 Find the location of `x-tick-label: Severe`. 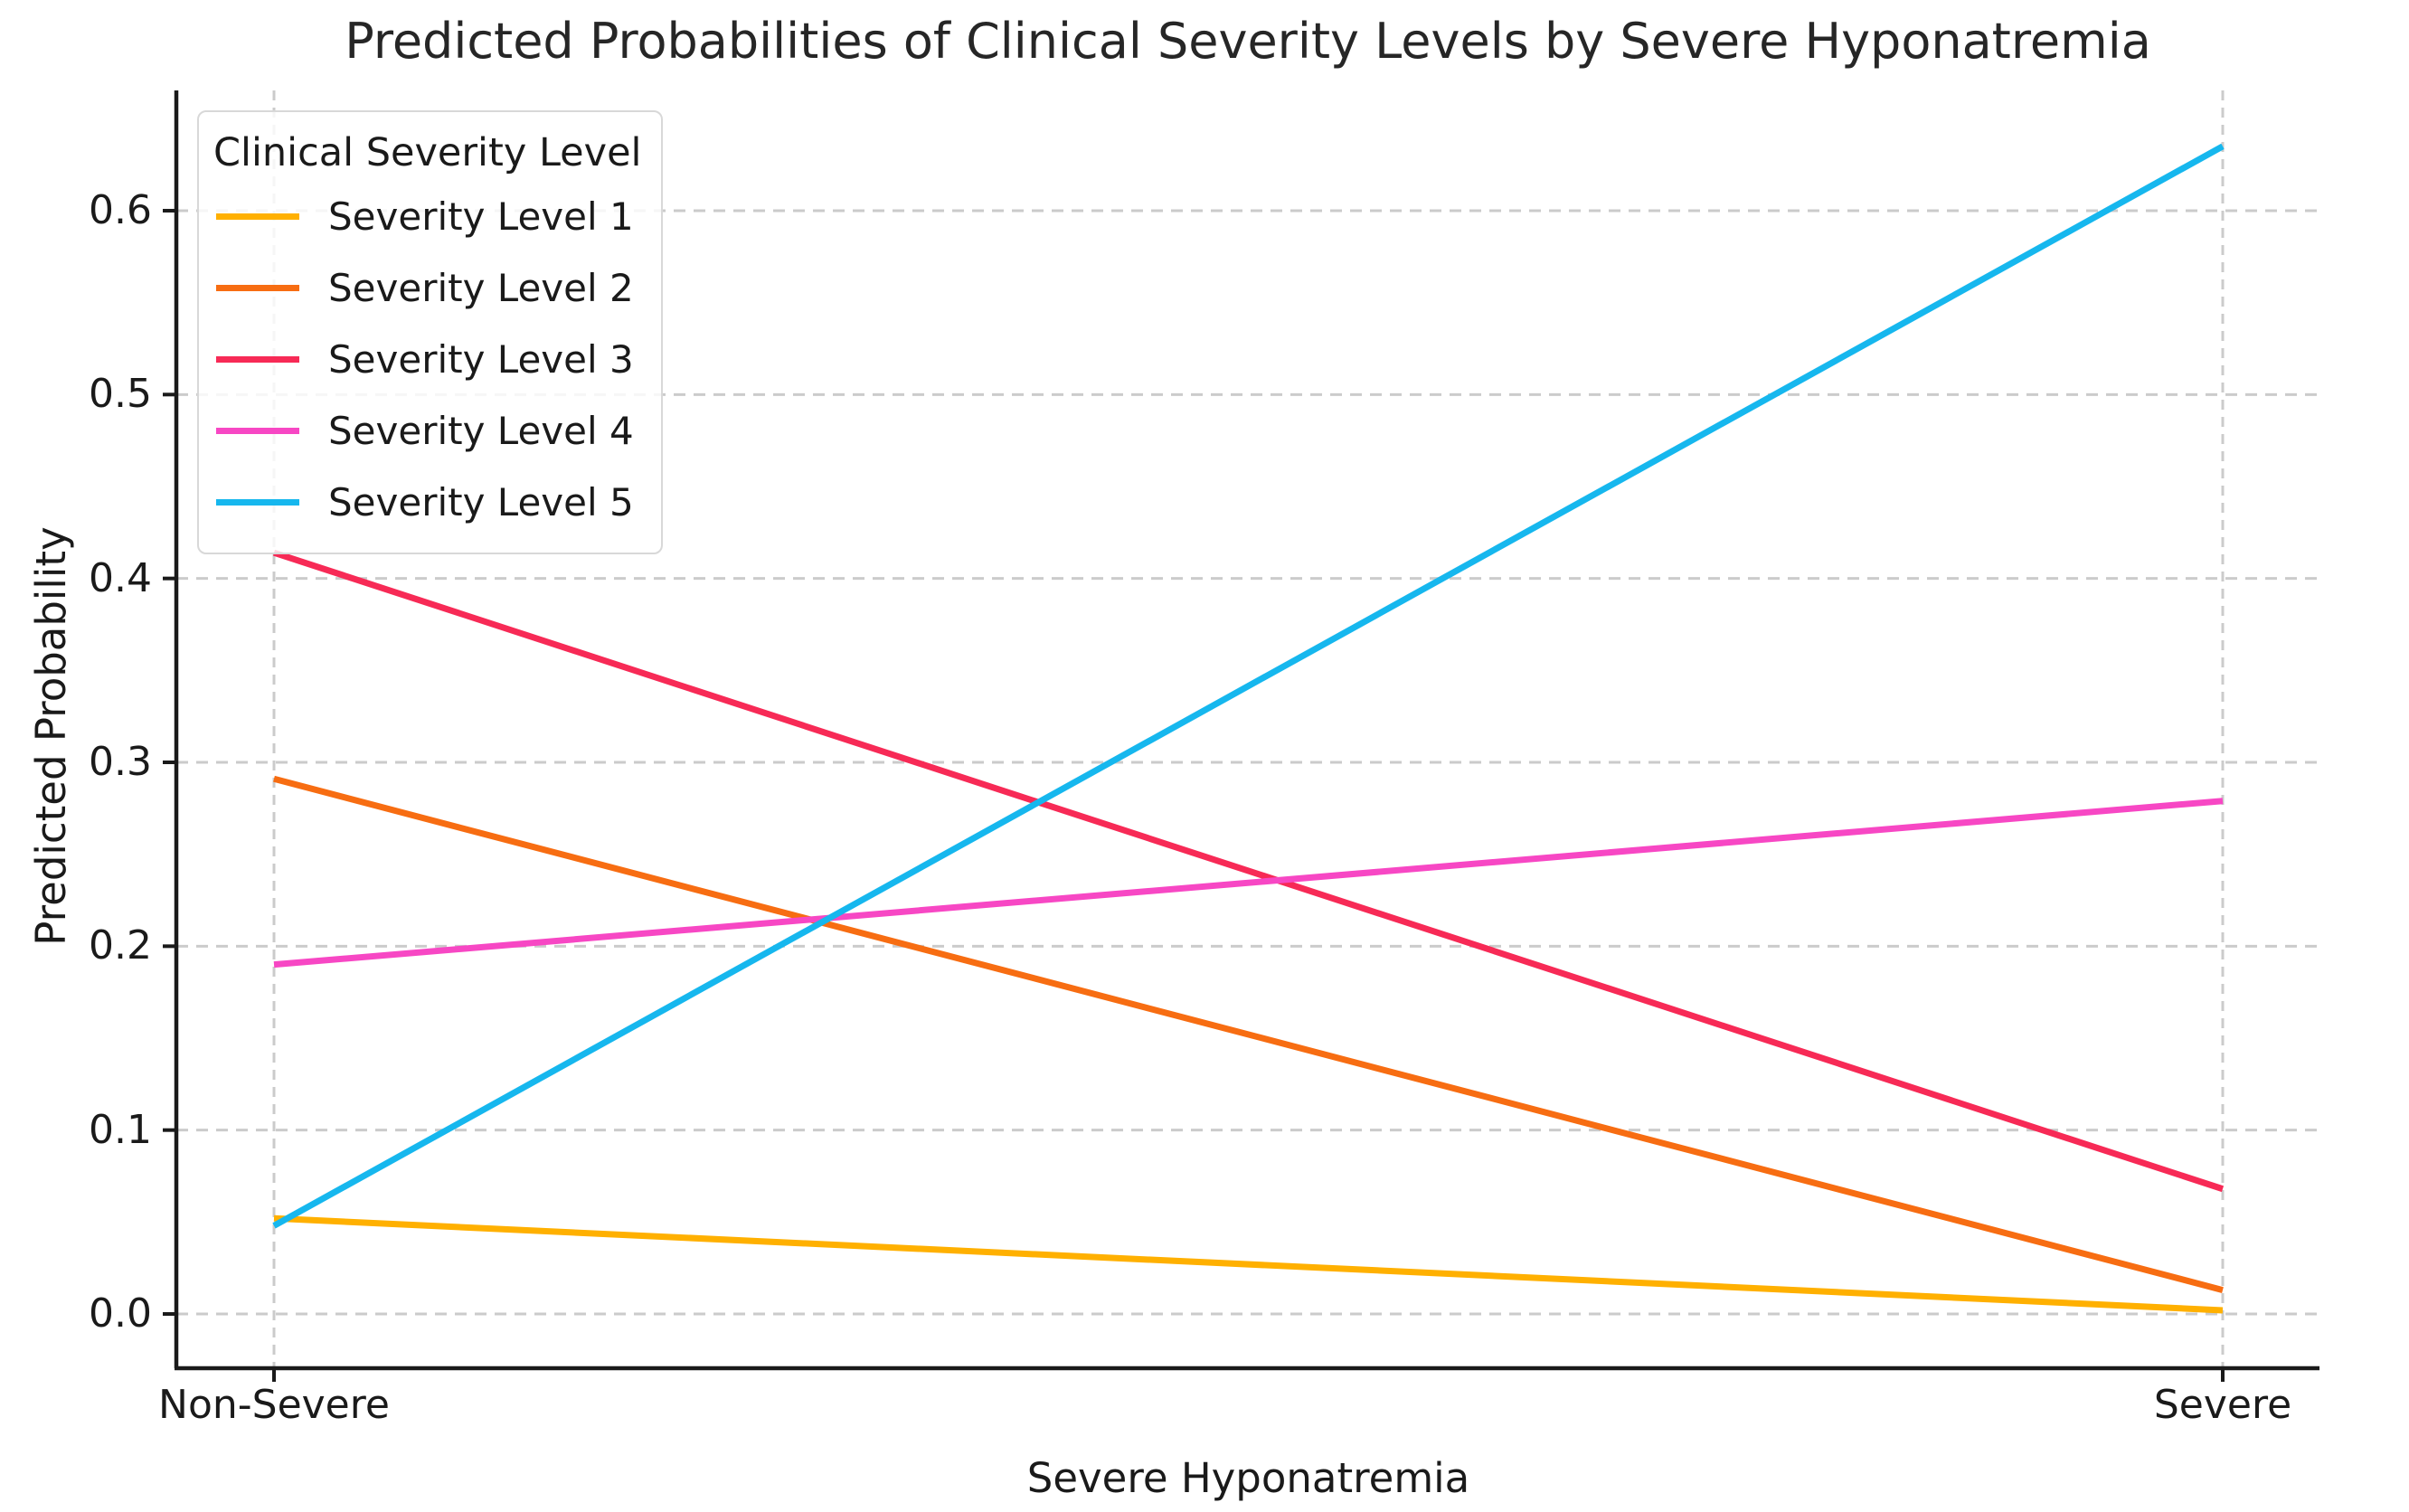

x-tick-label: Severe is located at coordinates (2222, 1405).